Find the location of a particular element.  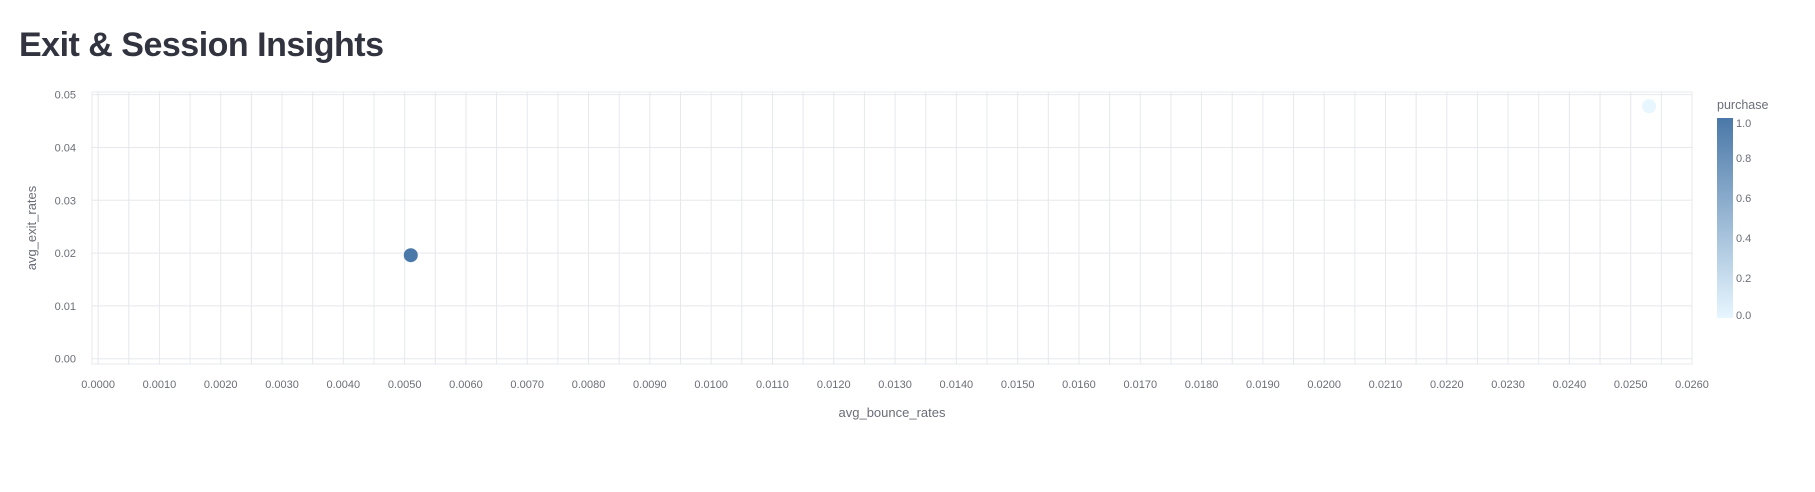

x-tick-label: 0.0190 is located at coordinates (1263, 385).